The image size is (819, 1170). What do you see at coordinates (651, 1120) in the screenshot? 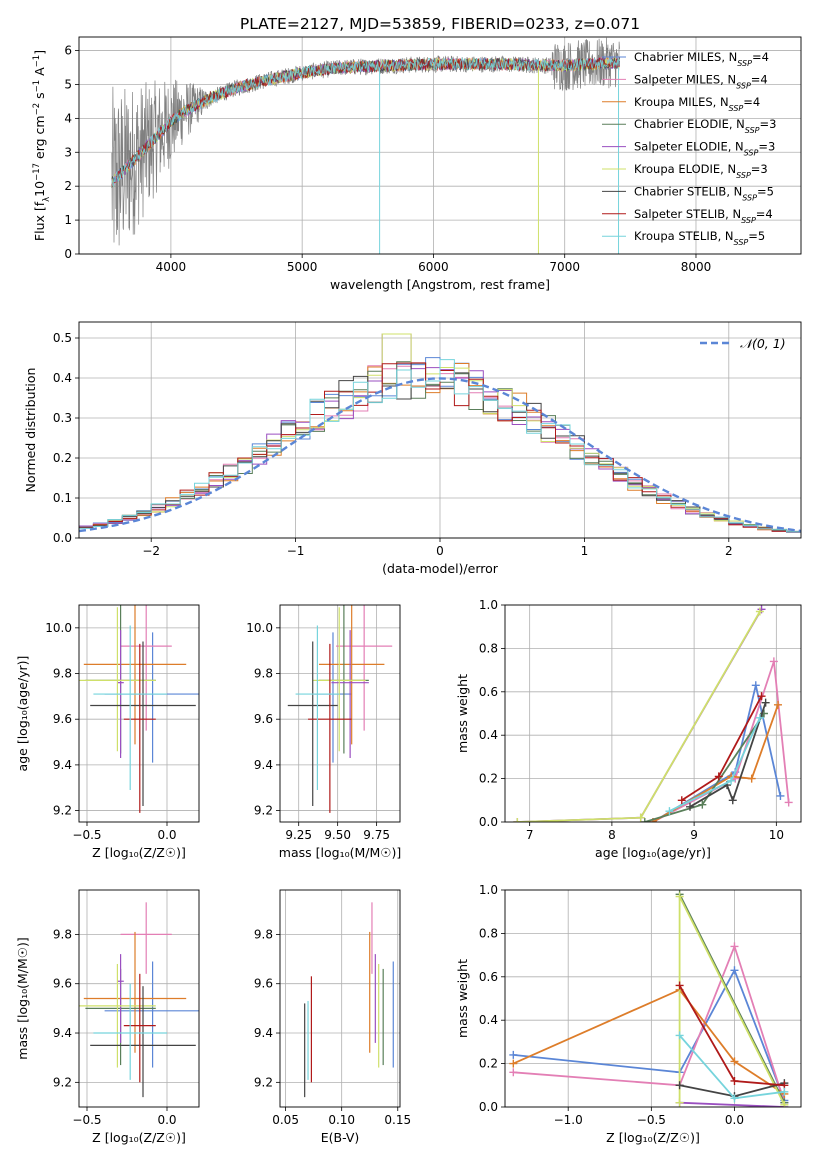
I see `weight_vs_Z-xtick-label: −0.5` at bounding box center [651, 1120].